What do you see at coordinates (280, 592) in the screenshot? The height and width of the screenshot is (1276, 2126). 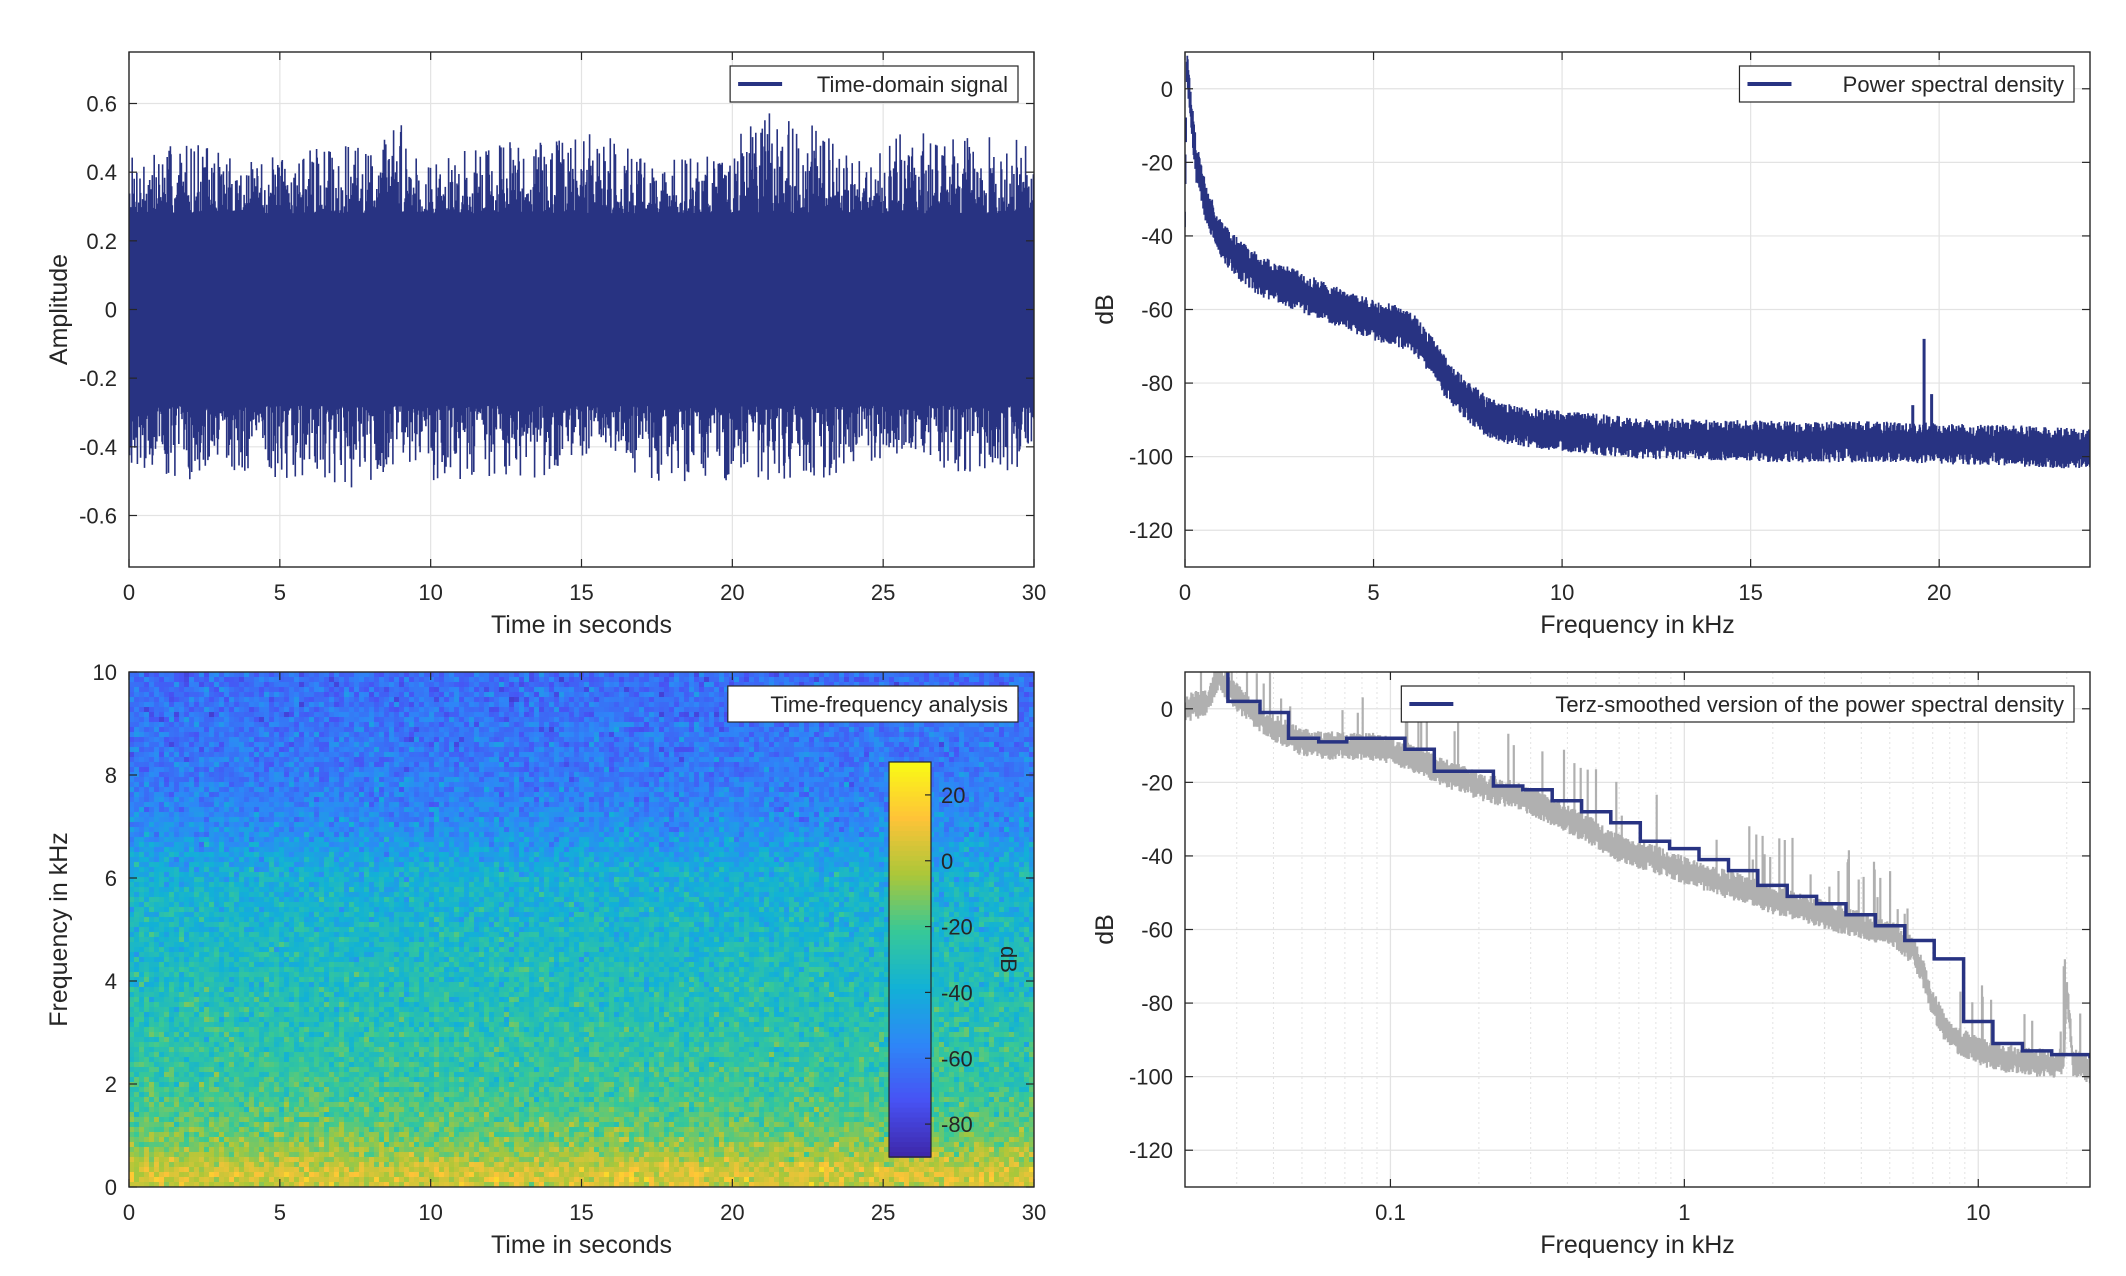 I see `x-tick-label: 5` at bounding box center [280, 592].